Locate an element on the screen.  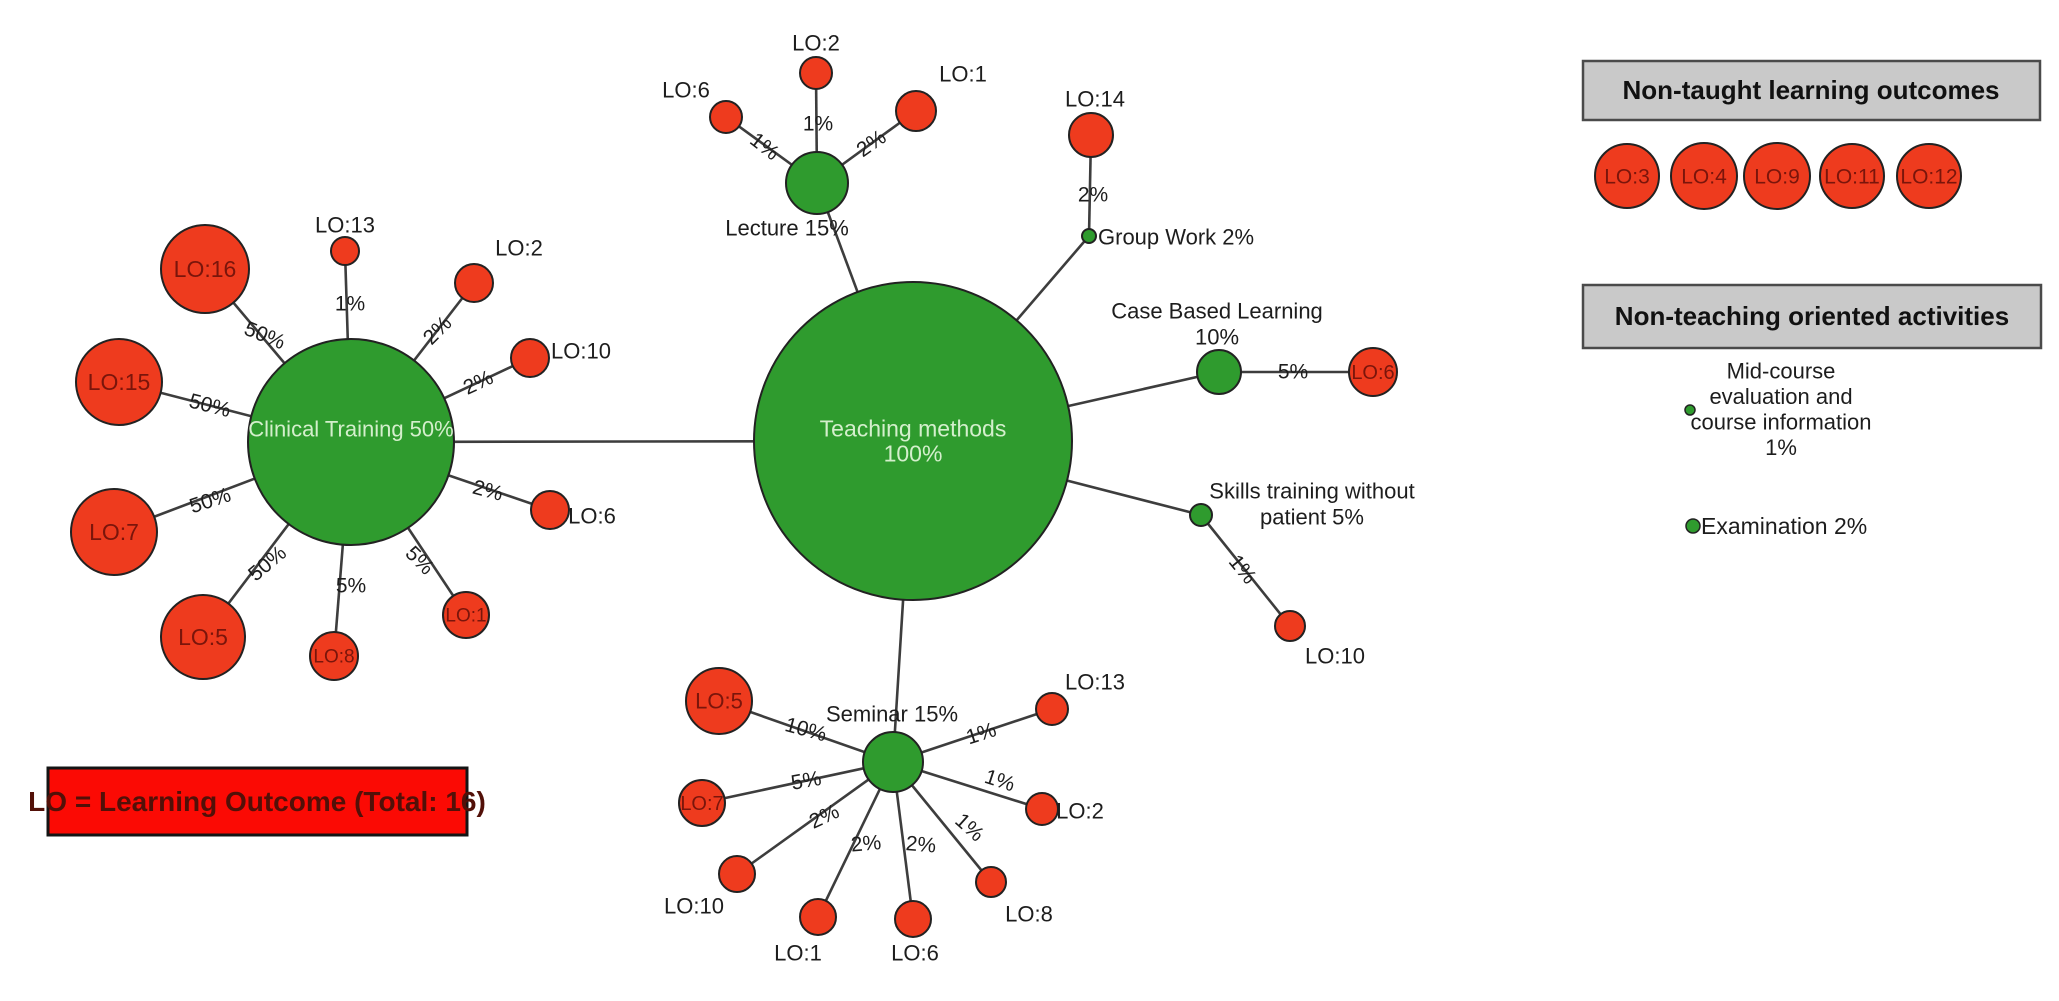
node-se8 is located at coordinates (991, 882).